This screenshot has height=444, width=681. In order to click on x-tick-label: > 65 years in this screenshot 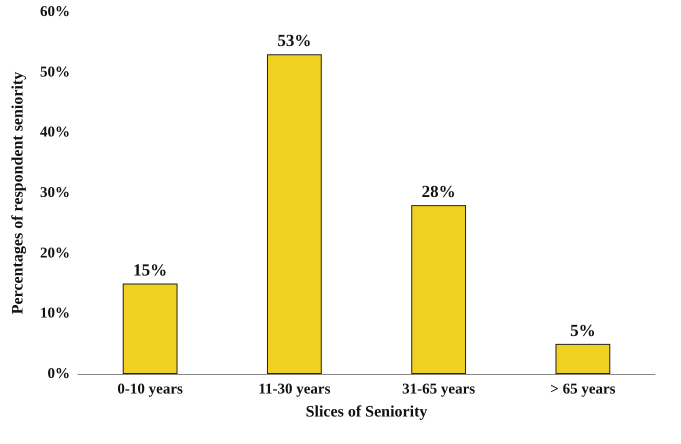, I will do `click(583, 390)`.